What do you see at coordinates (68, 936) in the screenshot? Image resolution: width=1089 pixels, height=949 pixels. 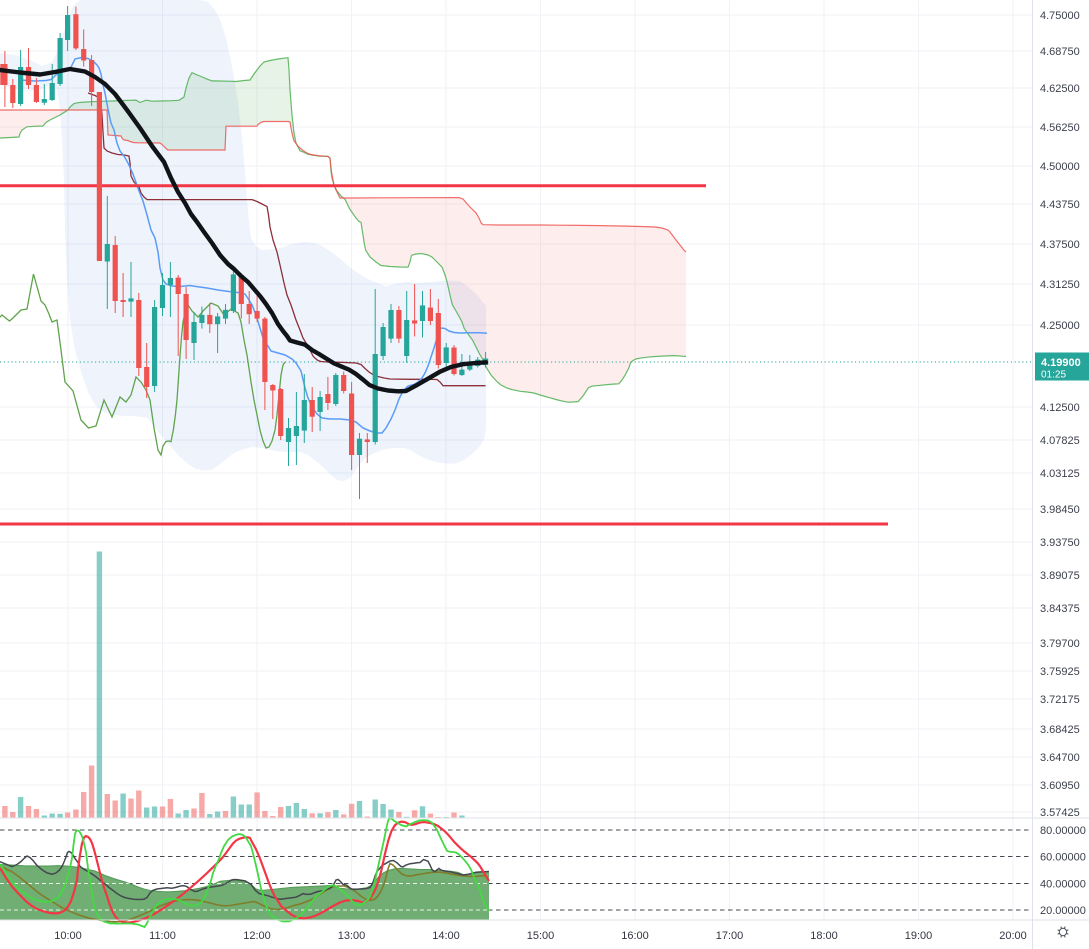 I see `svg-text: 10:00` at bounding box center [68, 936].